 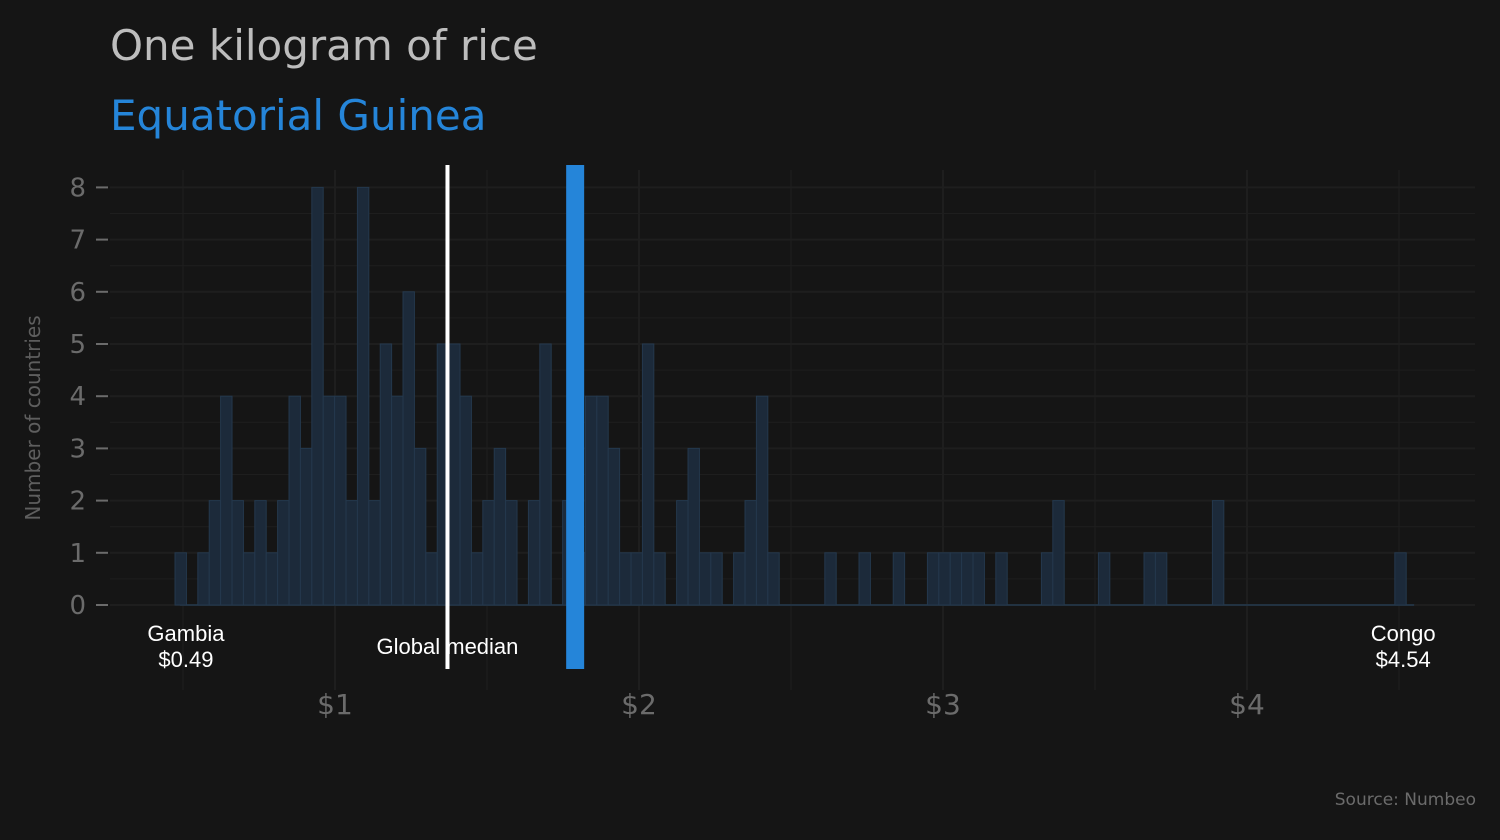 I want to click on y-tick-label: 6, so click(x=77, y=293).